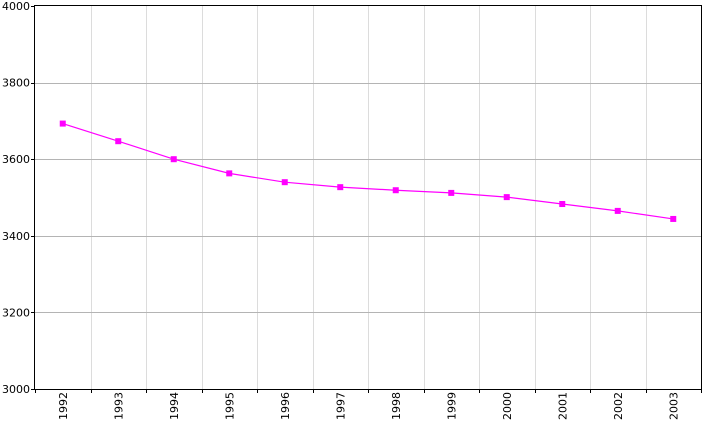 The image size is (705, 426). Describe the element at coordinates (562, 406) in the screenshot. I see `x-tick-label: 2001` at that location.